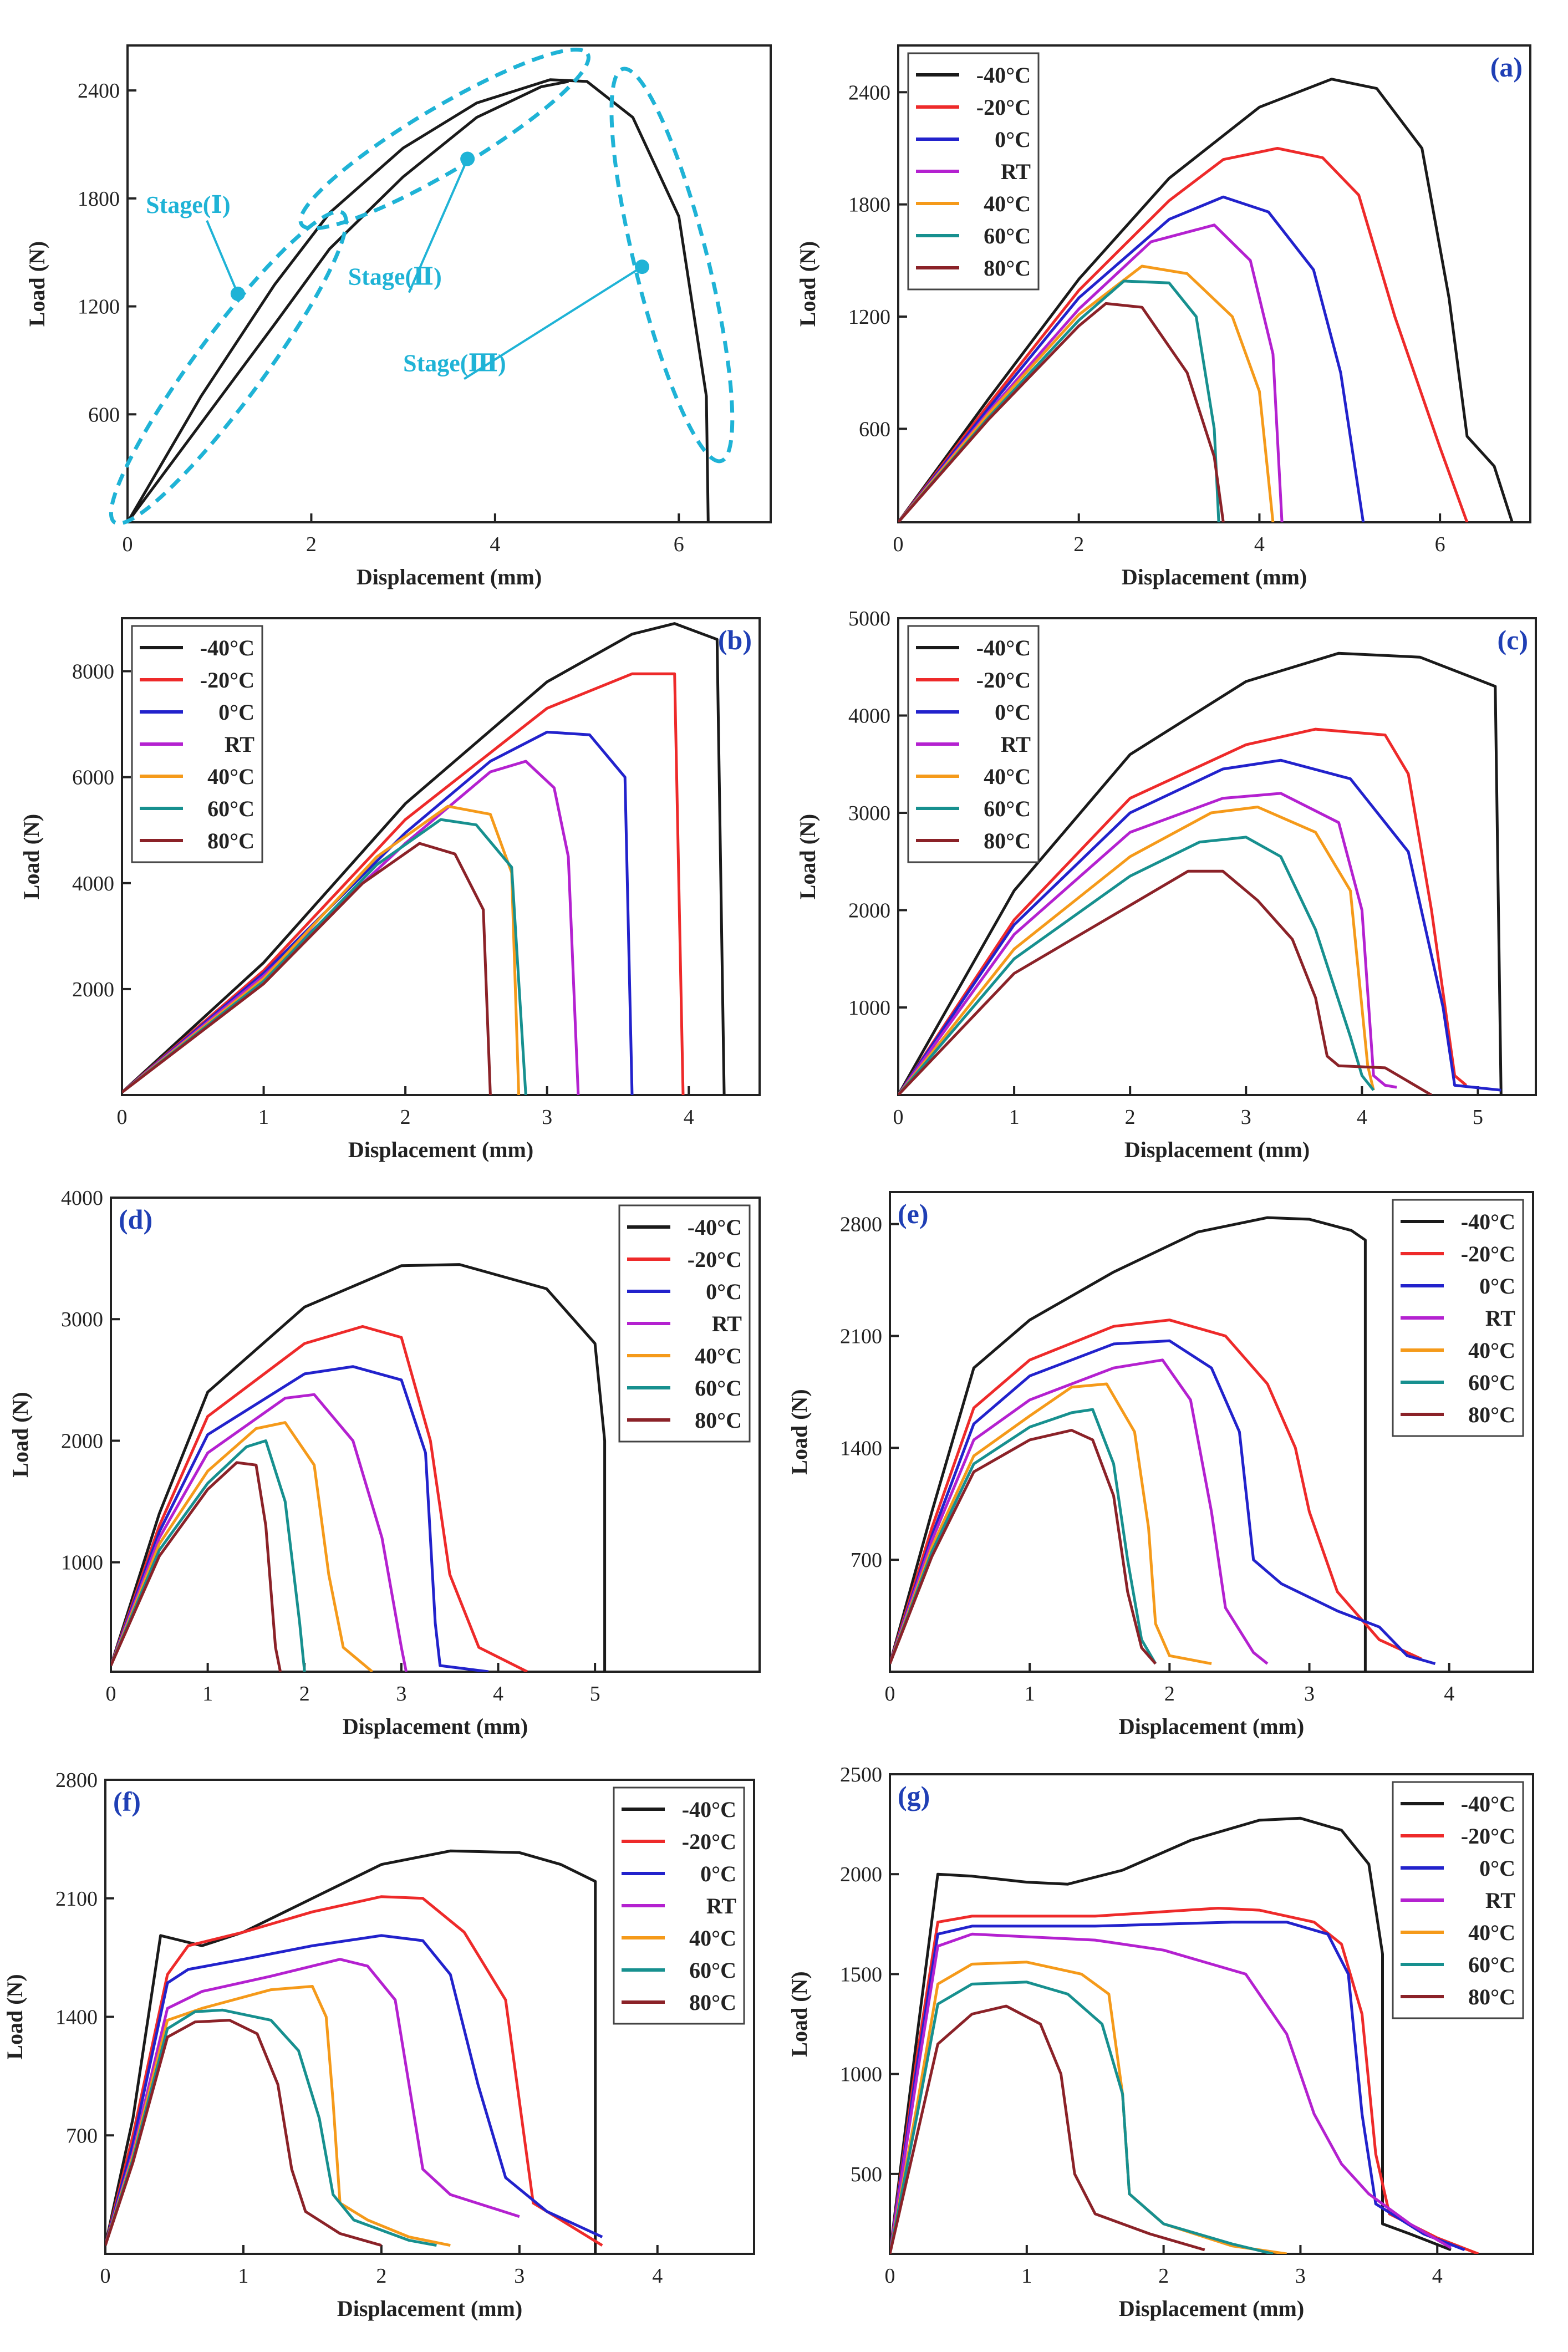 Image resolution: width=1568 pixels, height=2352 pixels. I want to click on y-tick-label: 2800, so click(76, 1780).